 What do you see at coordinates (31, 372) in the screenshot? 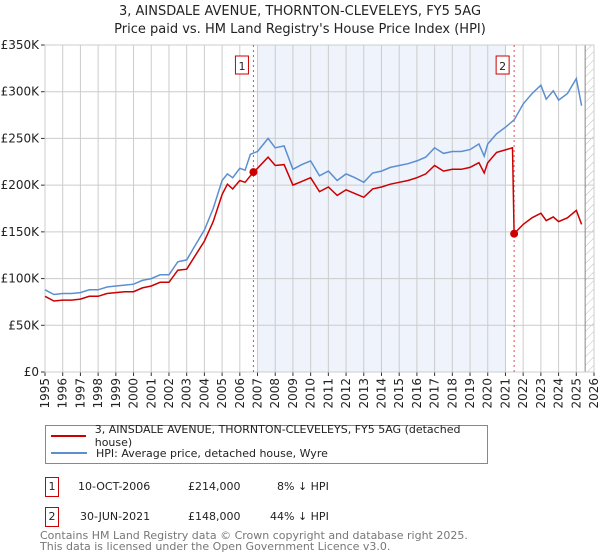
I see `y-tick-label: £0` at bounding box center [31, 372].